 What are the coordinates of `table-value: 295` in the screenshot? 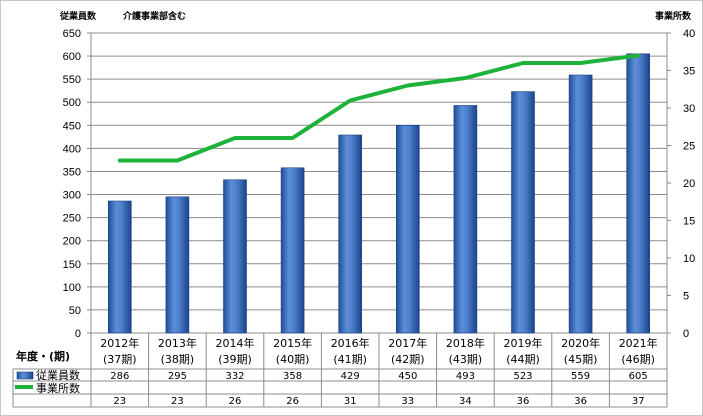 It's located at (177, 376).